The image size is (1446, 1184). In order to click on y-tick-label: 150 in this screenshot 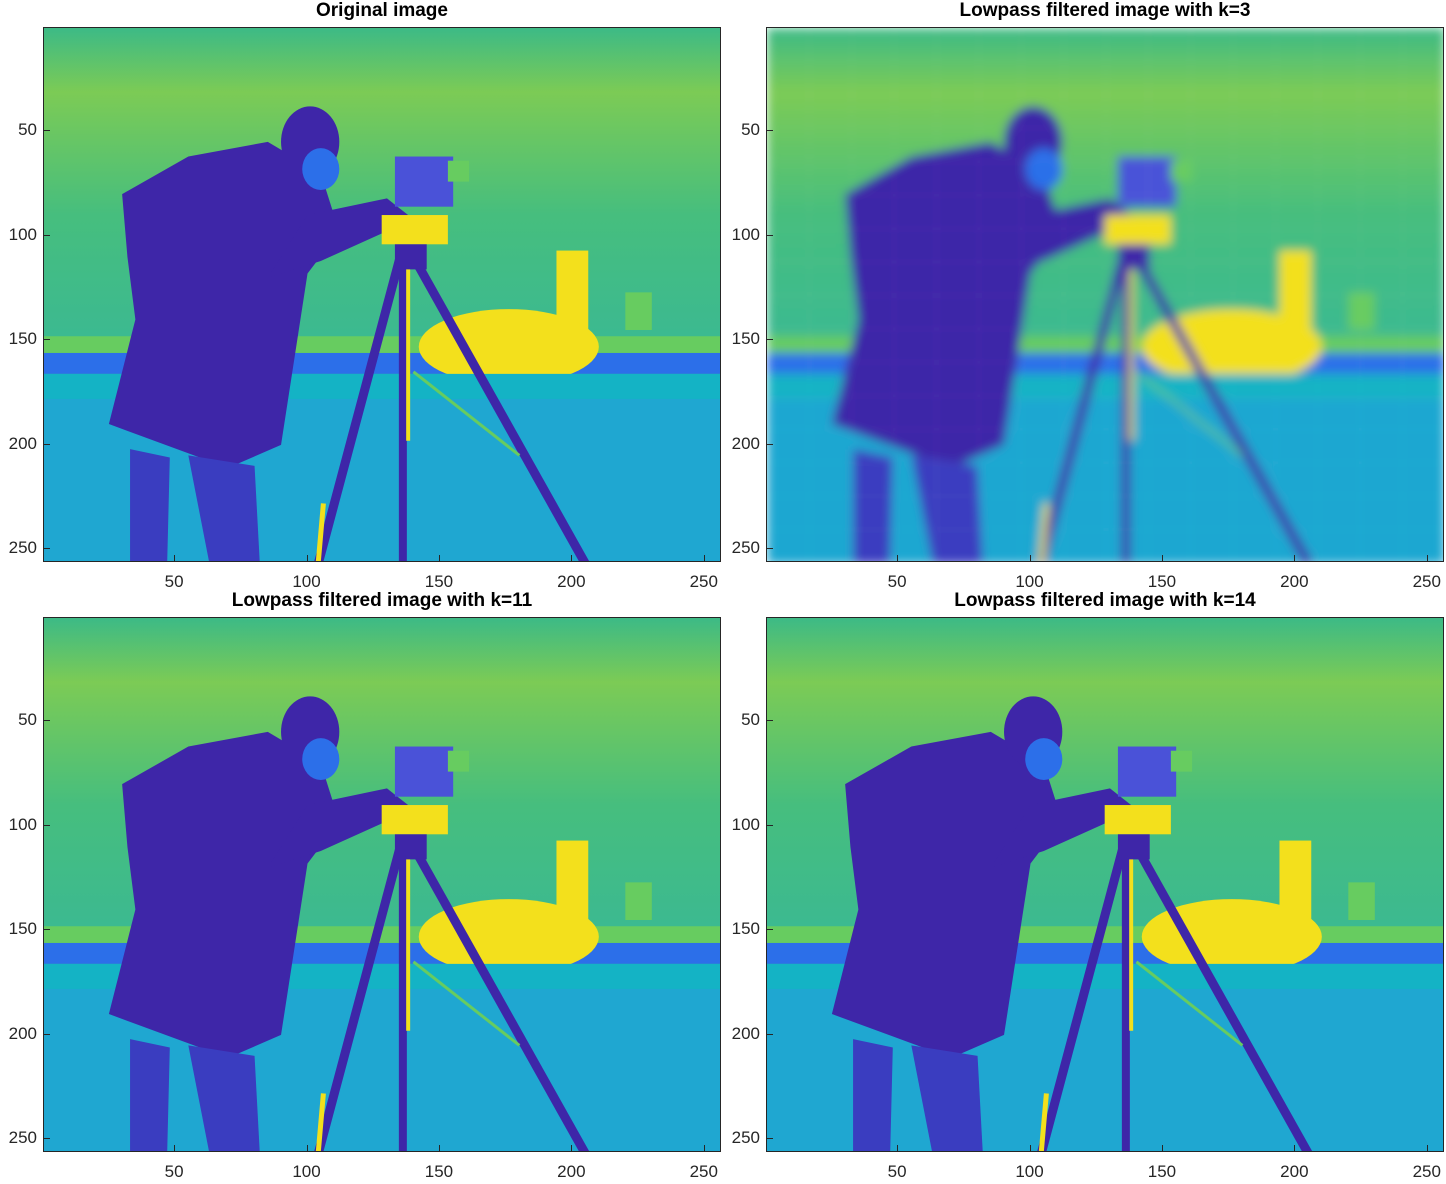, I will do `click(745, 339)`.